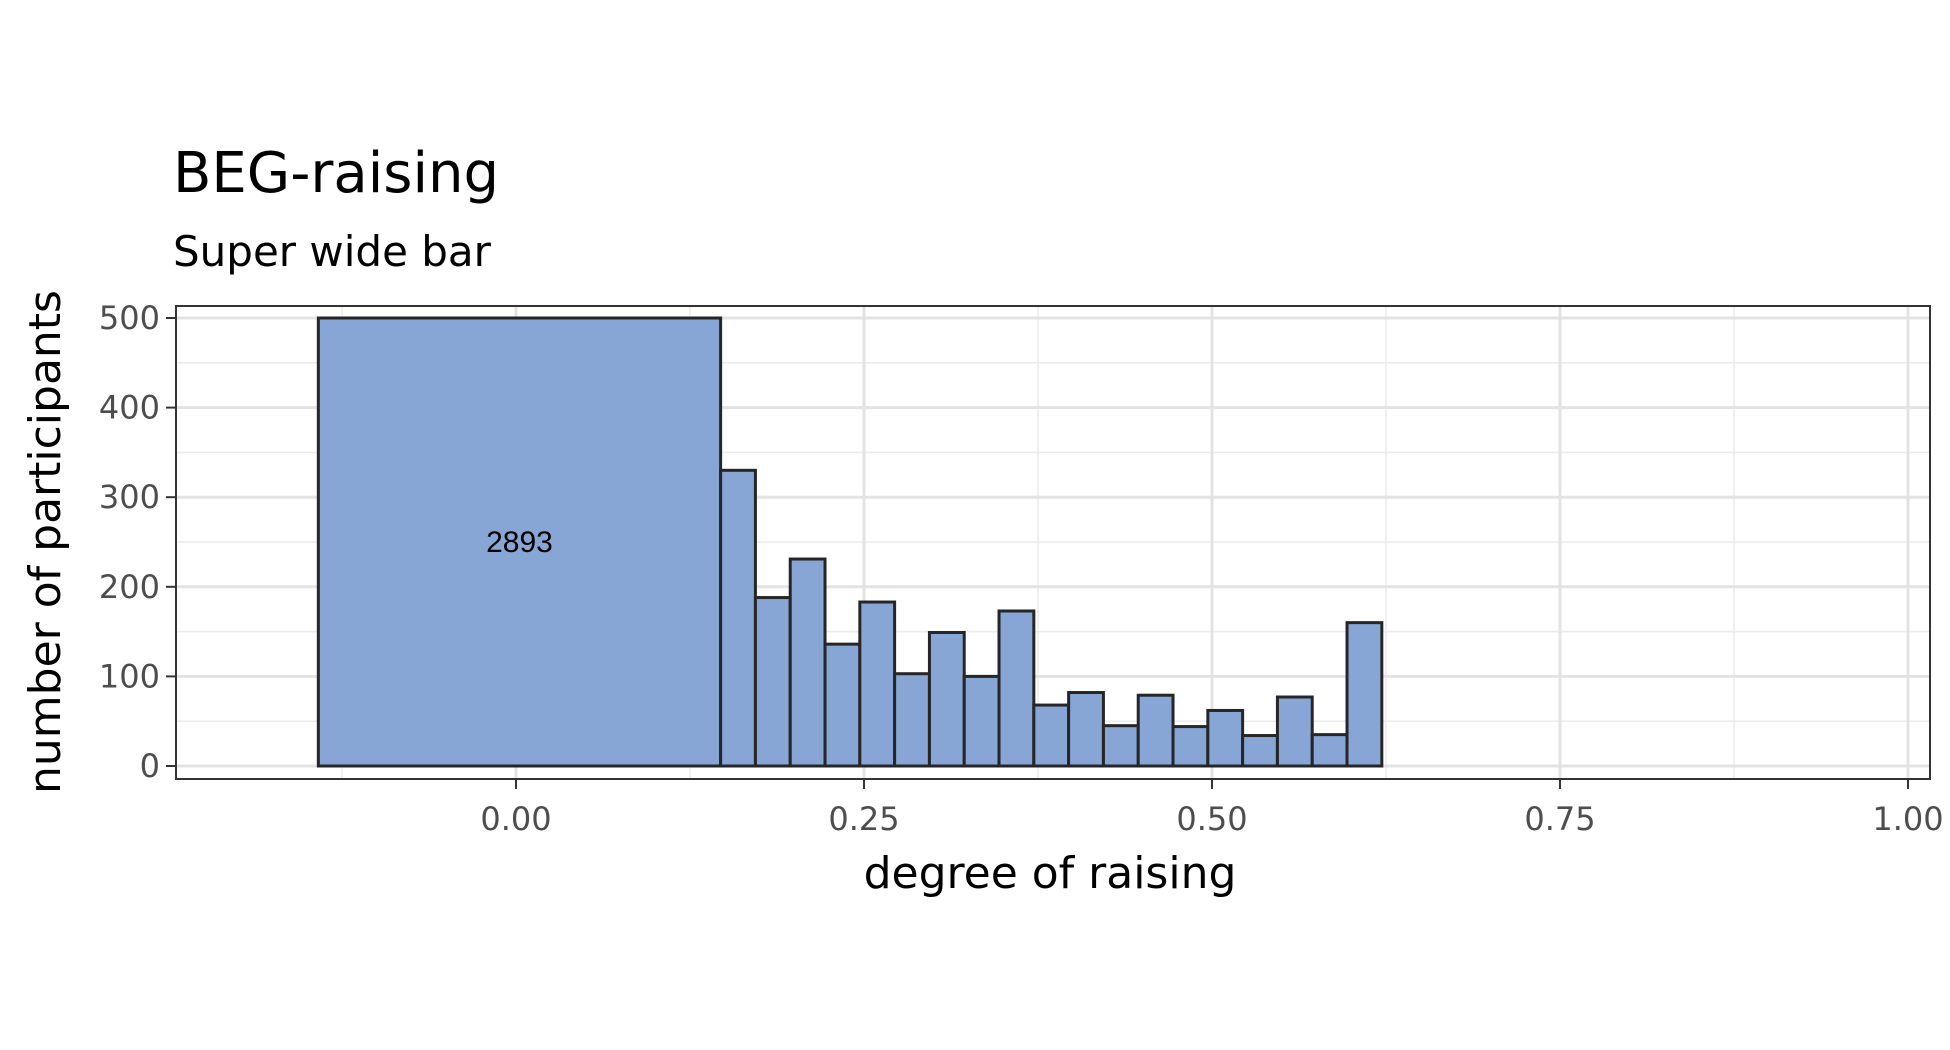  I want to click on x-tick-label: 0.00, so click(515, 819).